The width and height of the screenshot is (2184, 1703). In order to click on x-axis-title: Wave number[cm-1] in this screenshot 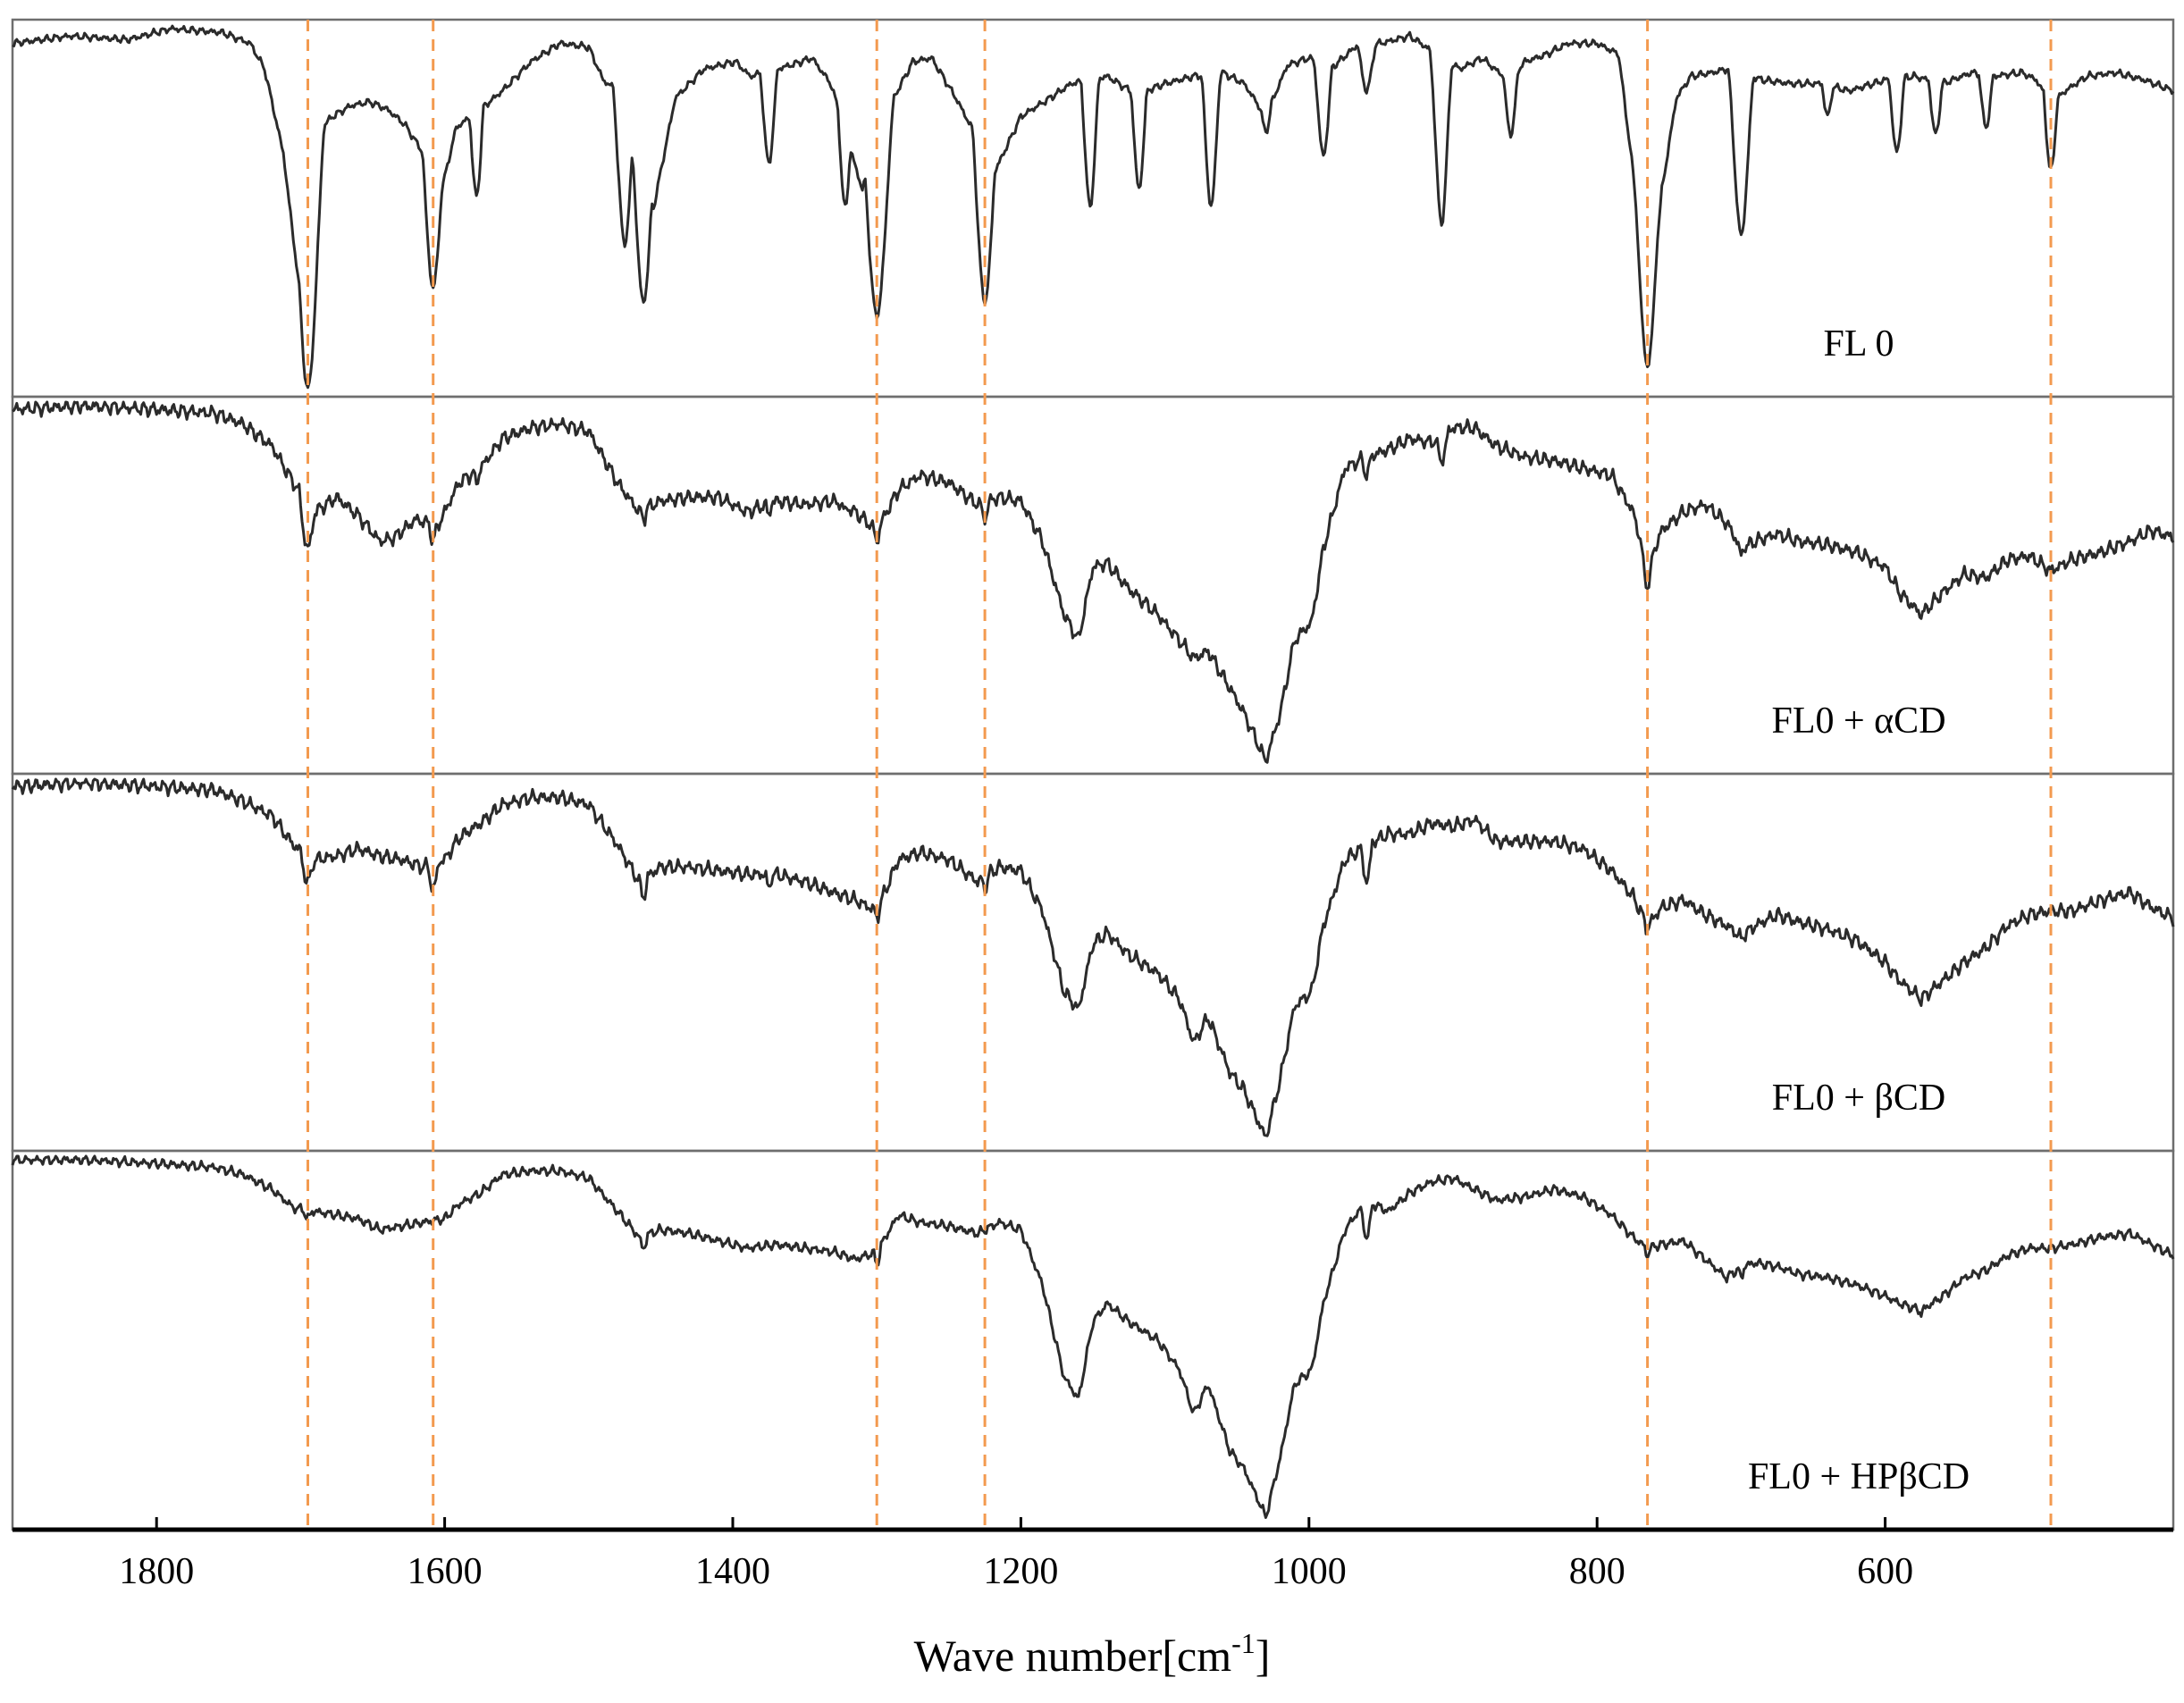, I will do `click(1092, 1654)`.